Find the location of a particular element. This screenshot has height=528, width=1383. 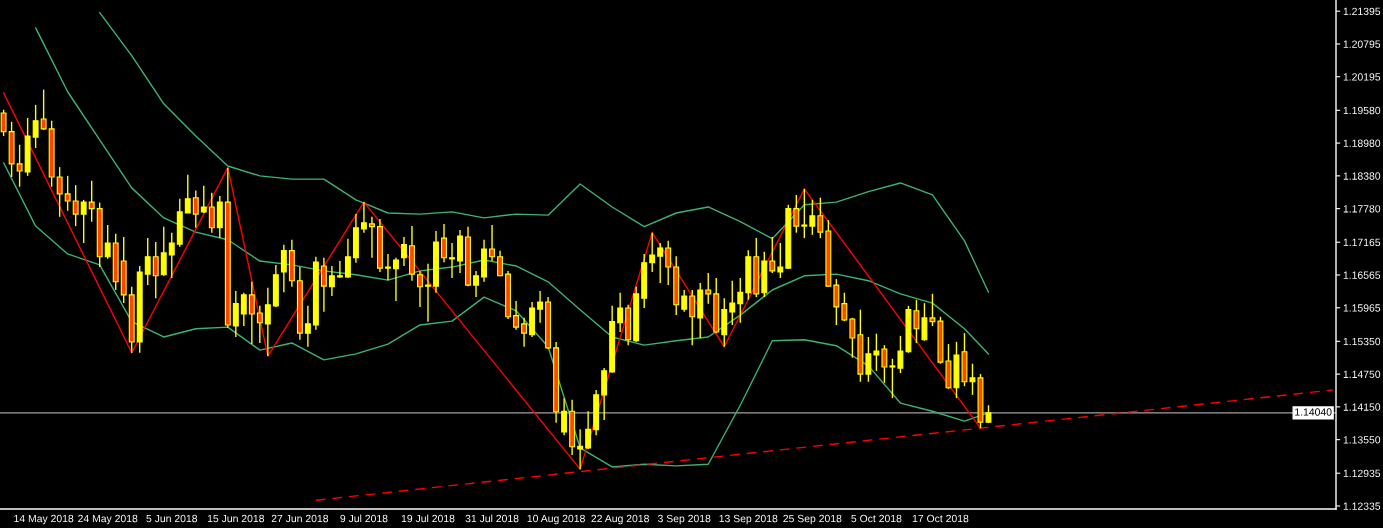

y-tick-label: 1.17780 is located at coordinates (1362, 209).